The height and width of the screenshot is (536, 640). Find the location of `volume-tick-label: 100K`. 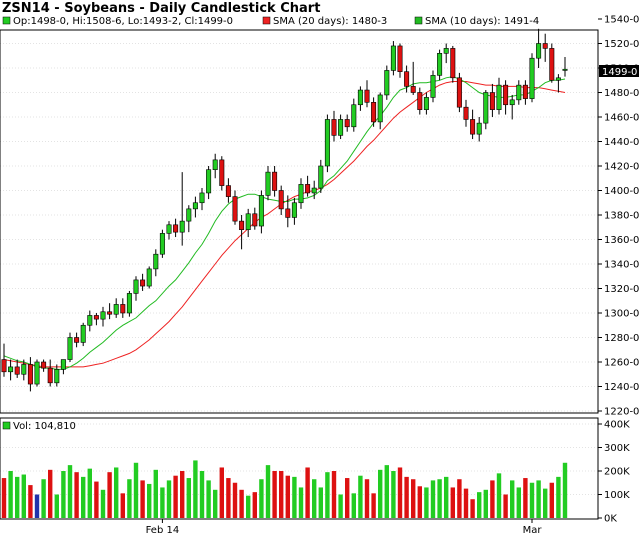

volume-tick-label: 100K is located at coordinates (617, 495).